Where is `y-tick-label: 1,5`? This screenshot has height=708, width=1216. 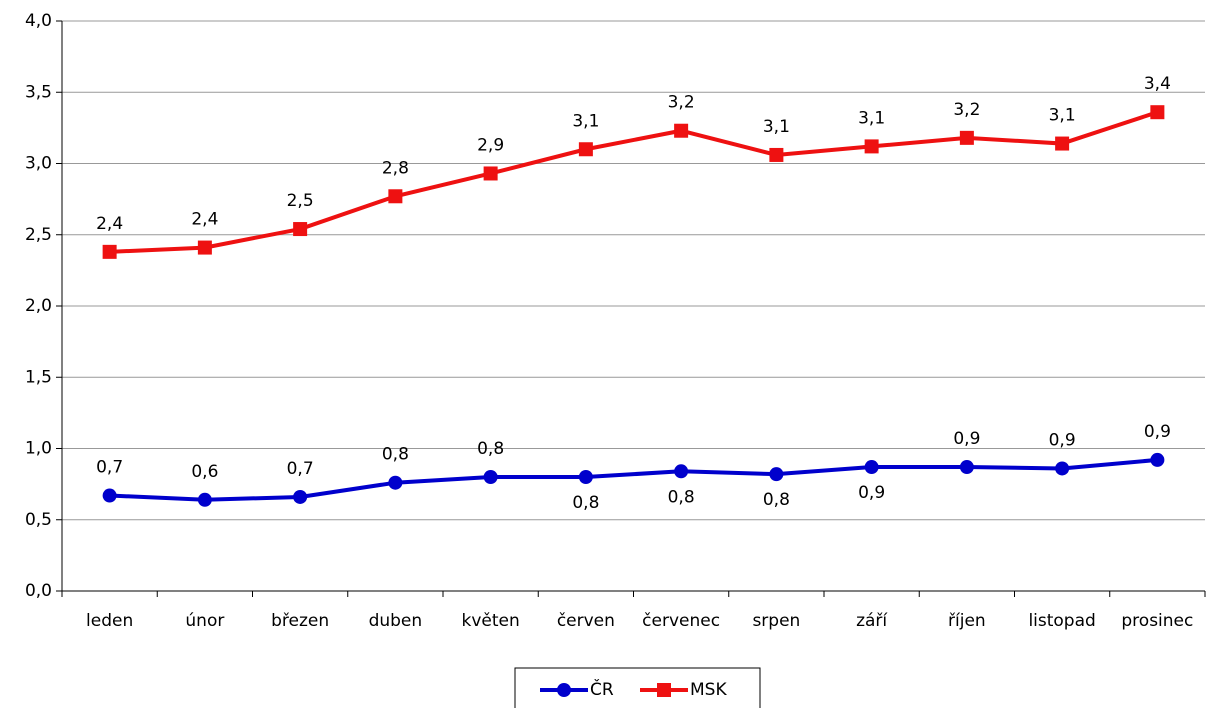 y-tick-label: 1,5 is located at coordinates (38, 377).